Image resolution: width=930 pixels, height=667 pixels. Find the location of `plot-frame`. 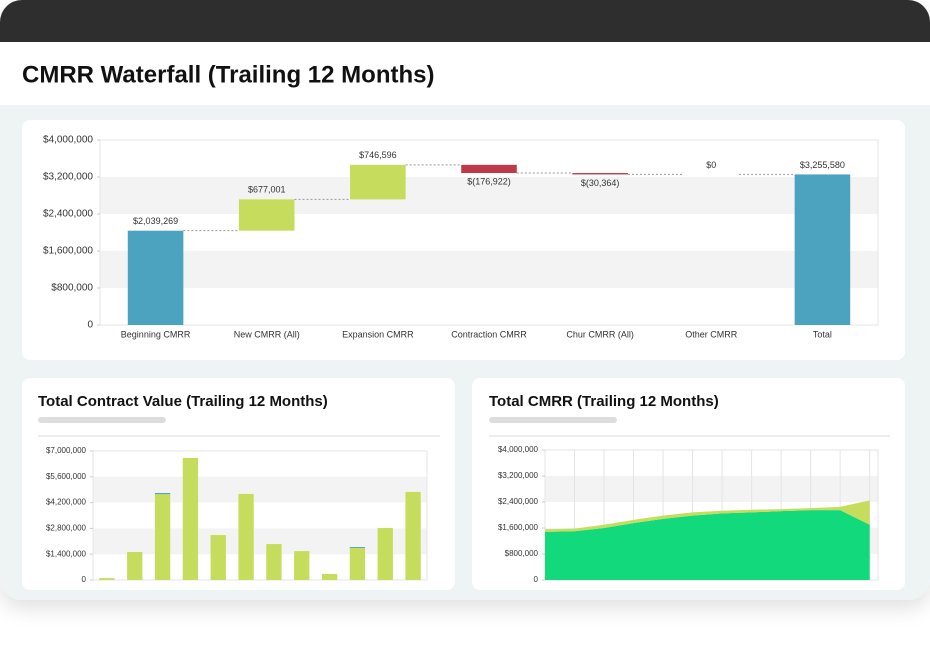

plot-frame is located at coordinates (260, 515).